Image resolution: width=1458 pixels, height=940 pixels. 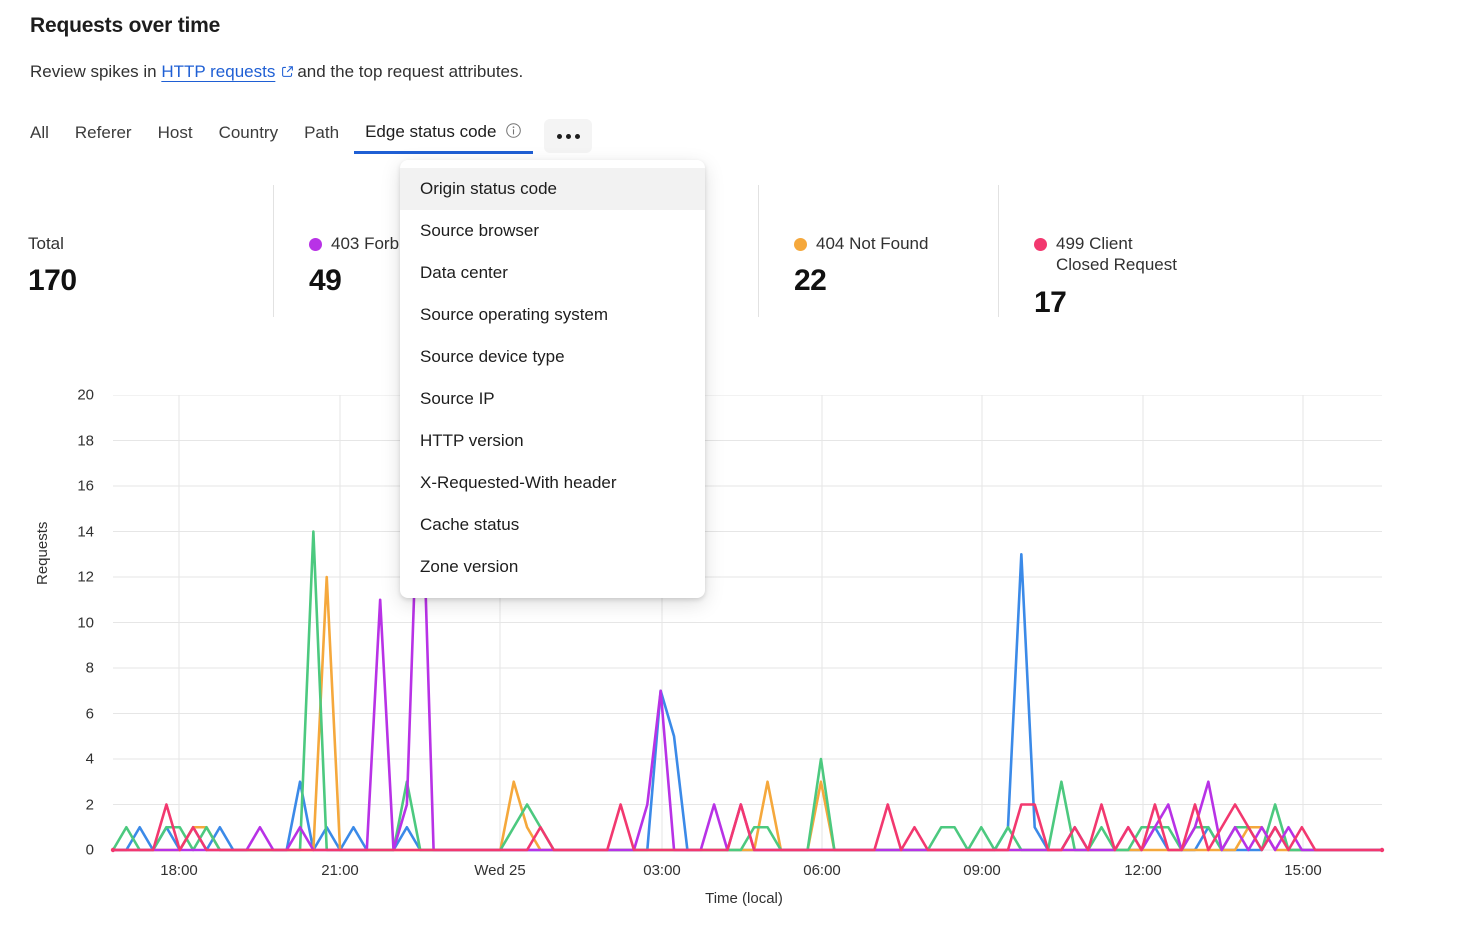 What do you see at coordinates (322, 132) in the screenshot?
I see `tab-label: Path` at bounding box center [322, 132].